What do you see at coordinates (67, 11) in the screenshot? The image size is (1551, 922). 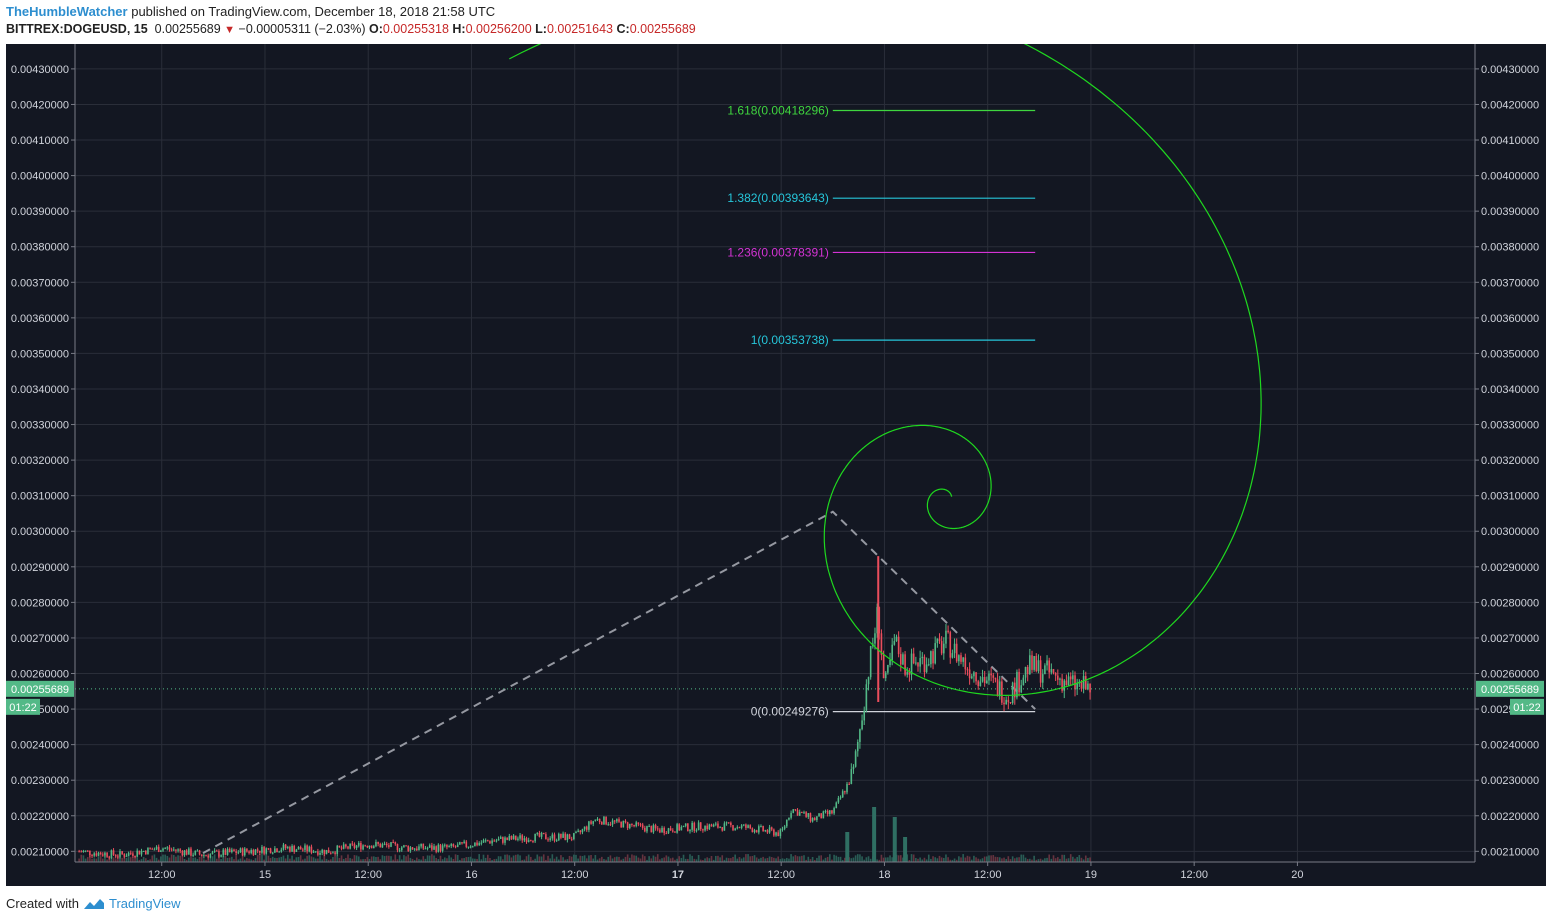 I see `author-link: TheHumbleWatcher` at bounding box center [67, 11].